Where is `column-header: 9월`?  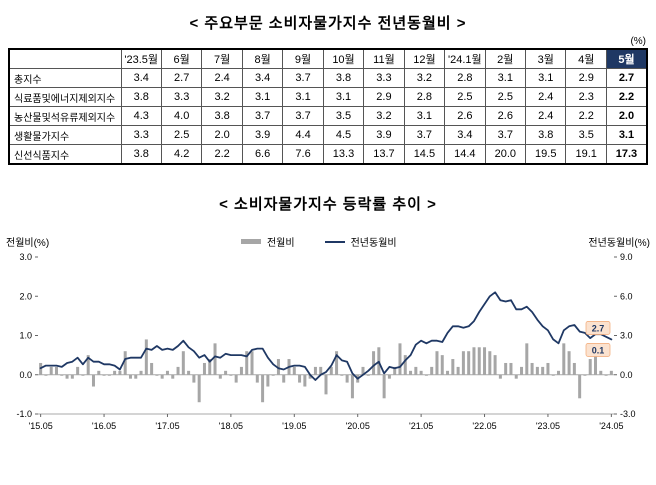 column-header: 9월 is located at coordinates (303, 58).